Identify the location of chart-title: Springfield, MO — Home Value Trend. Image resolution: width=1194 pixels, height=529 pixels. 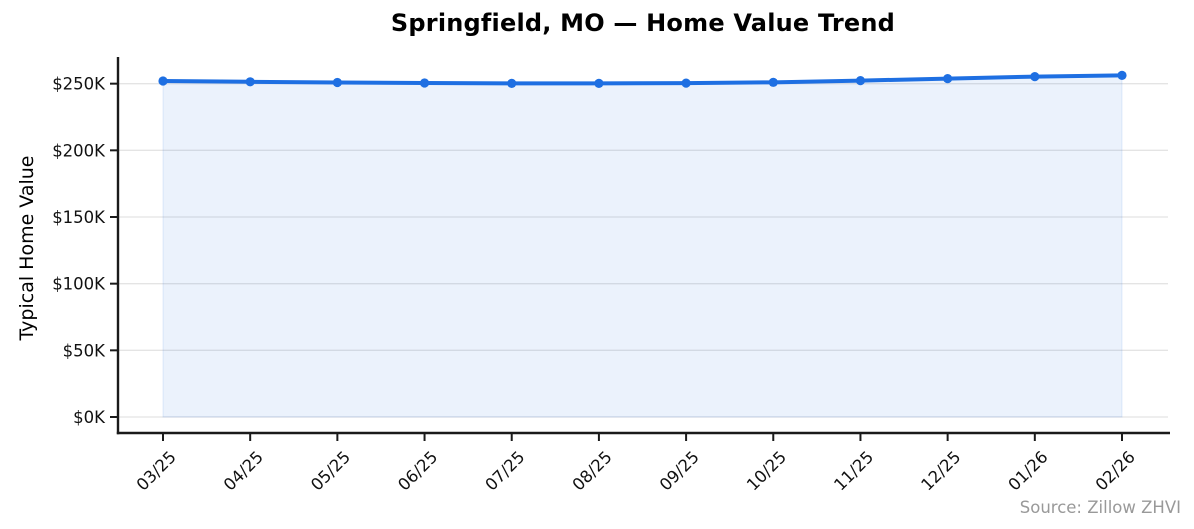
(643, 23).